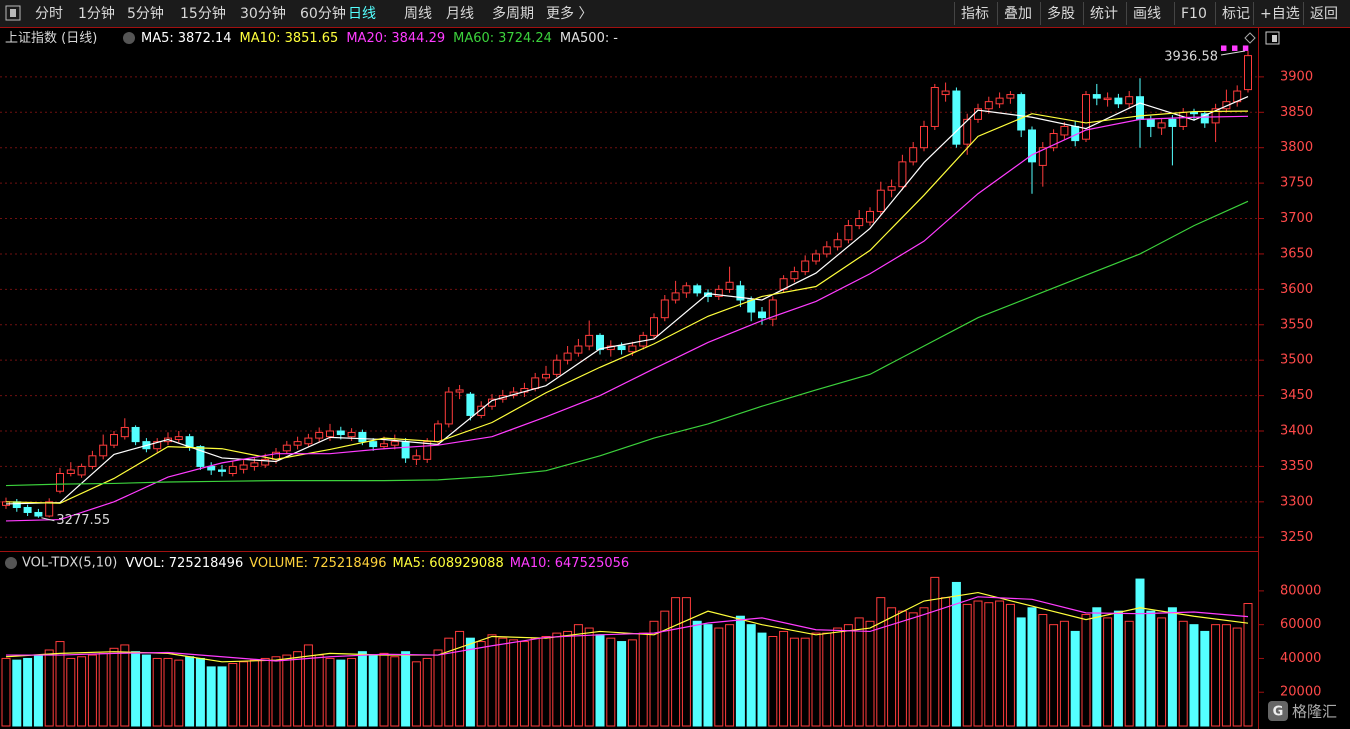 This screenshot has width=1350, height=729. Describe the element at coordinates (145, 13) in the screenshot. I see `period-tab: 5分钟` at that location.